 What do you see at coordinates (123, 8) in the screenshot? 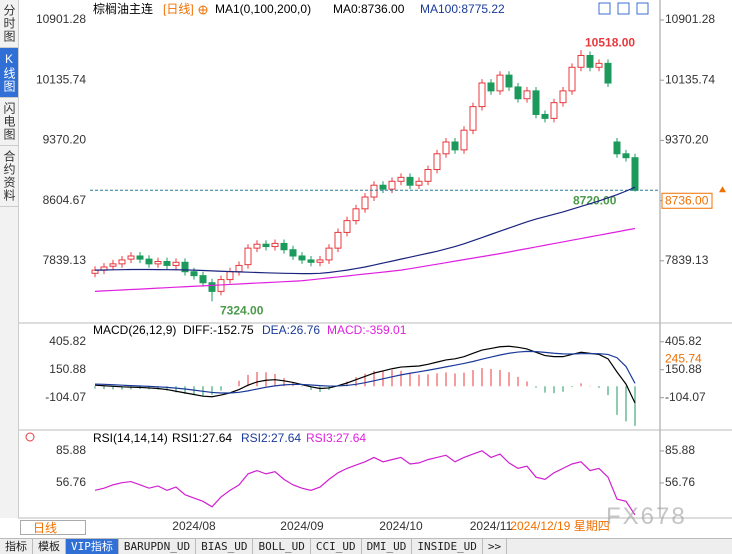
I see `legend-item: 棕榈油主连` at bounding box center [123, 8].